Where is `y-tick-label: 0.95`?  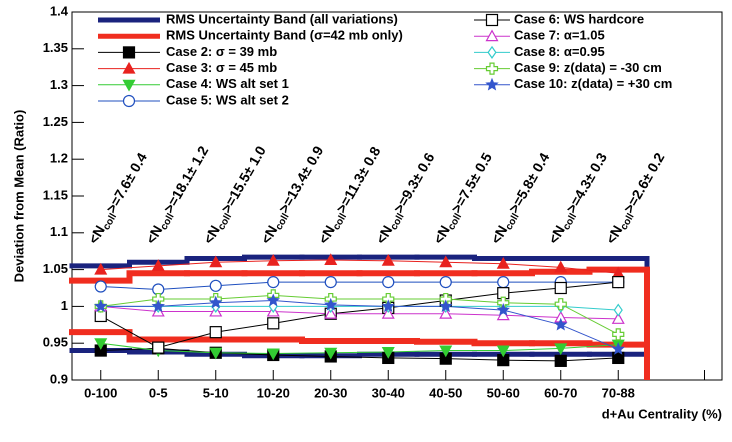
y-tick-label: 0.95 is located at coordinates (55, 342).